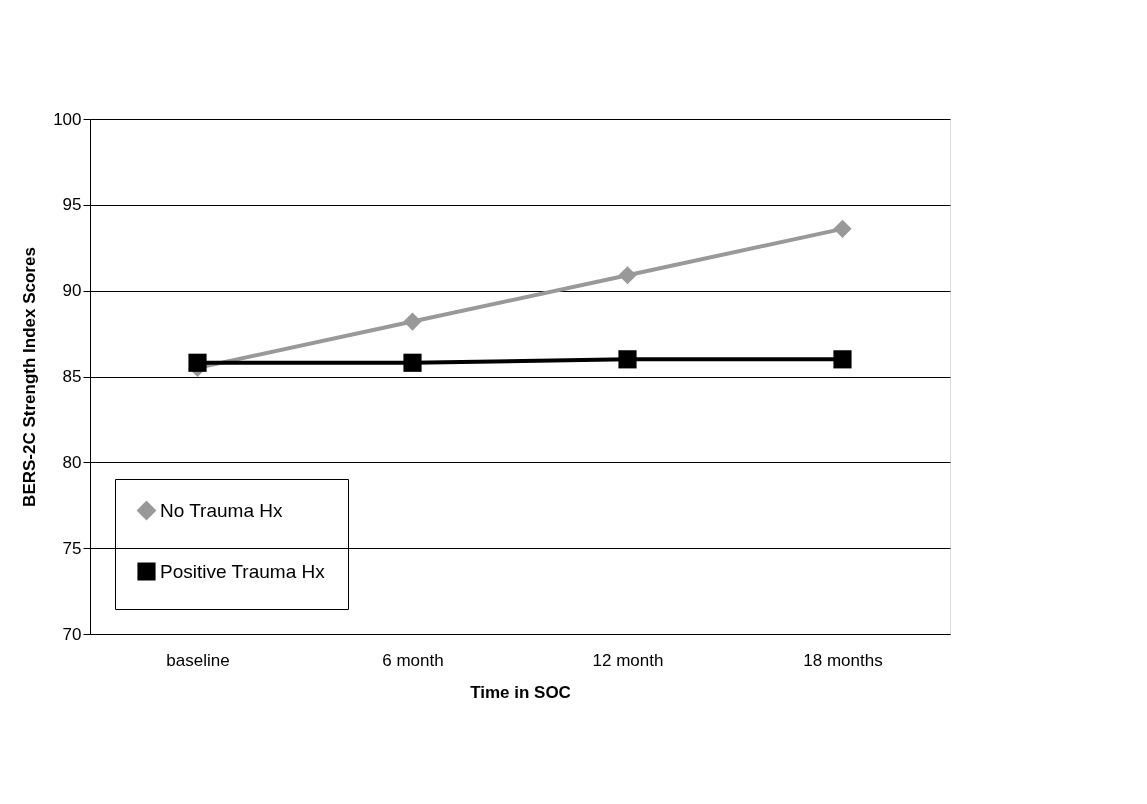  What do you see at coordinates (221, 510) in the screenshot?
I see `legend-label: No Trauma Hx` at bounding box center [221, 510].